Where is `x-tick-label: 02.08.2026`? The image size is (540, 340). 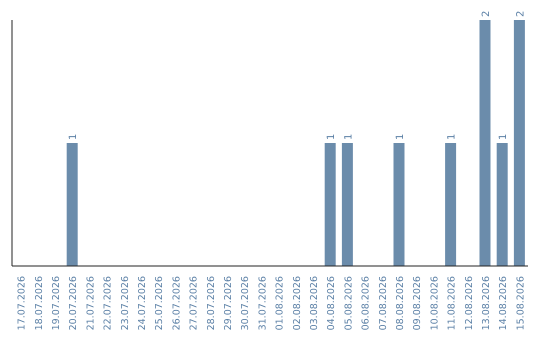 x-tick-label: 02.08.2026 is located at coordinates (297, 303).